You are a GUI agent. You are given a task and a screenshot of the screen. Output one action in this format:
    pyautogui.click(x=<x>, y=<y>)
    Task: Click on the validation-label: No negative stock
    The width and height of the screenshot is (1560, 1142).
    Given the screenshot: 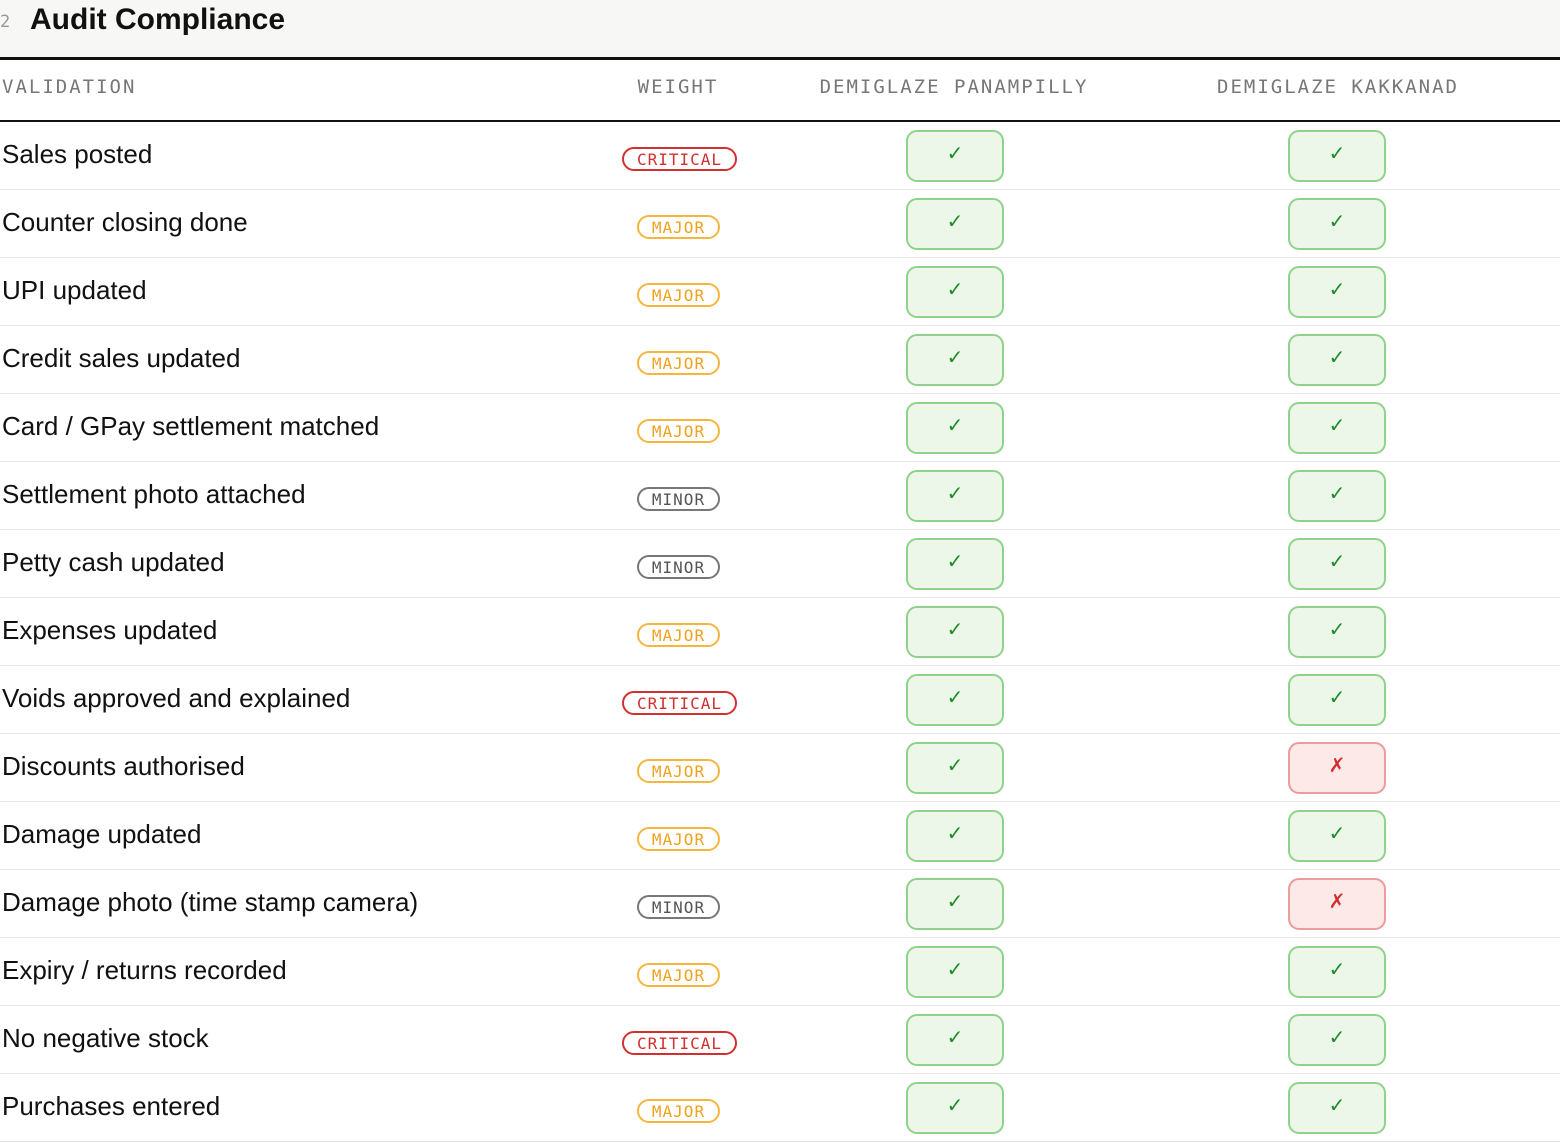 What is the action you would take?
    pyautogui.click(x=105, y=1038)
    